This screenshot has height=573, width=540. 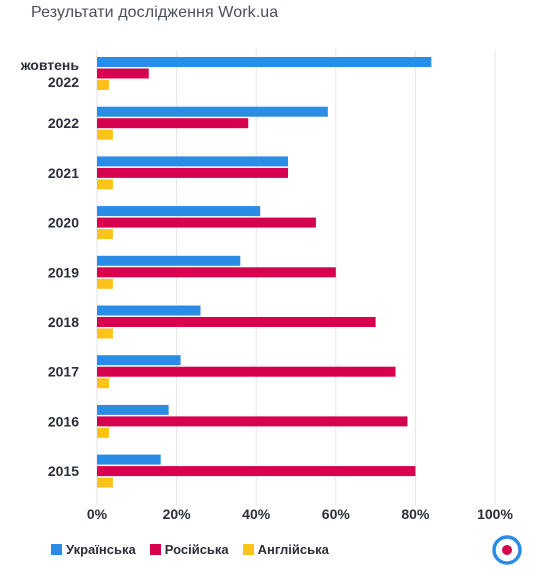 What do you see at coordinates (196, 549) in the screenshot?
I see `legend-label-russian: Російська` at bounding box center [196, 549].